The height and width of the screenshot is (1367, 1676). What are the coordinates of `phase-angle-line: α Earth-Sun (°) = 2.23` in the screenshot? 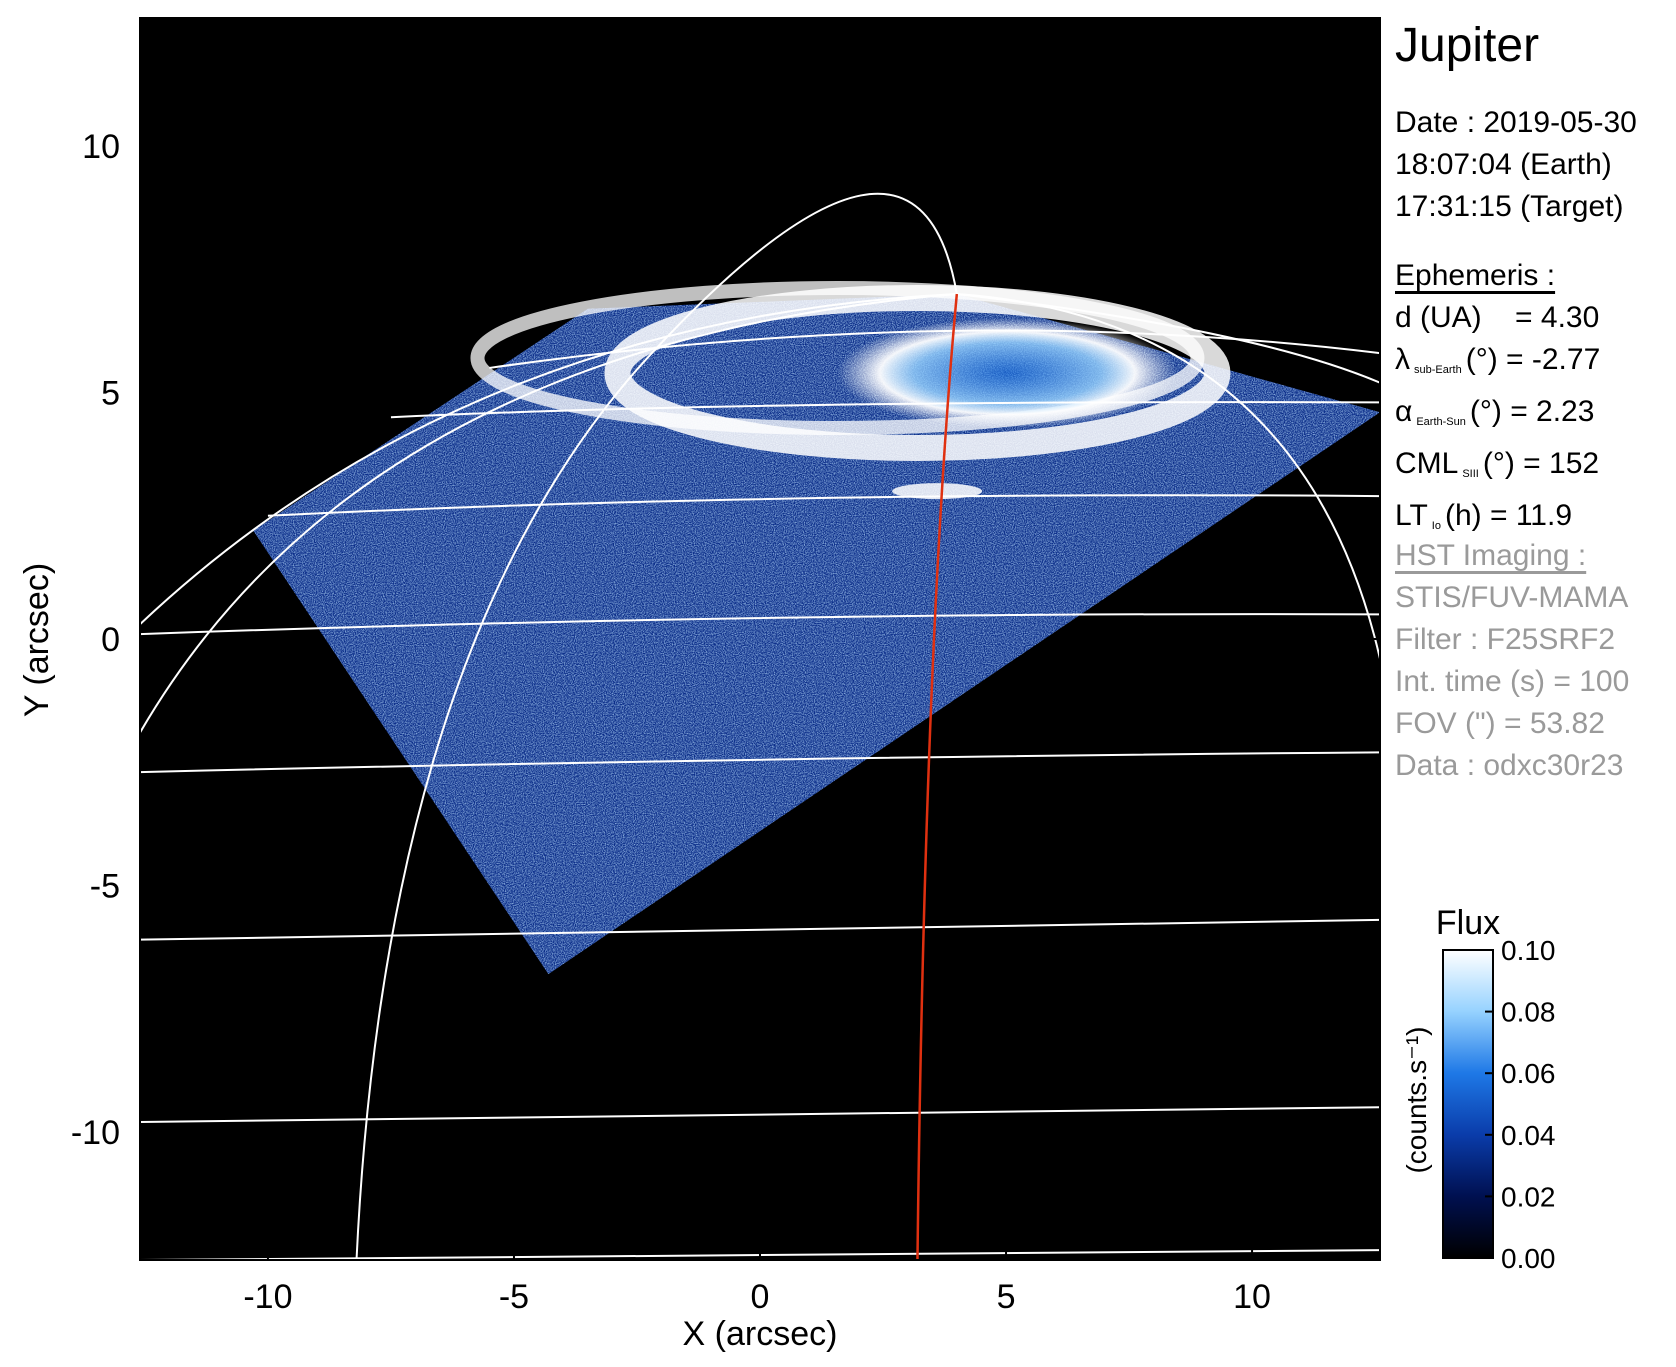 It's located at (1497, 417).